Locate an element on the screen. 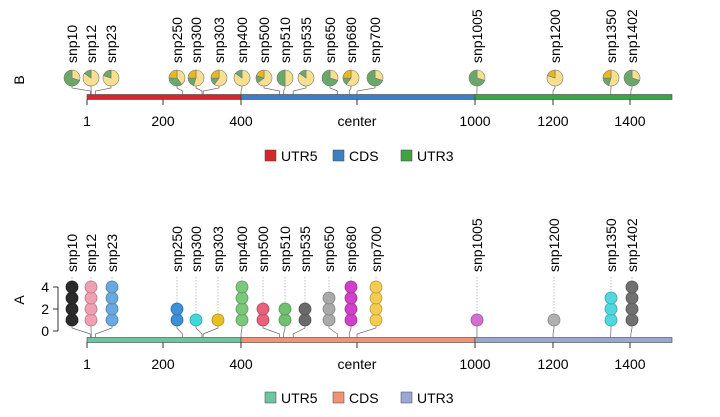  x-tick-label: 1200 is located at coordinates (552, 364).